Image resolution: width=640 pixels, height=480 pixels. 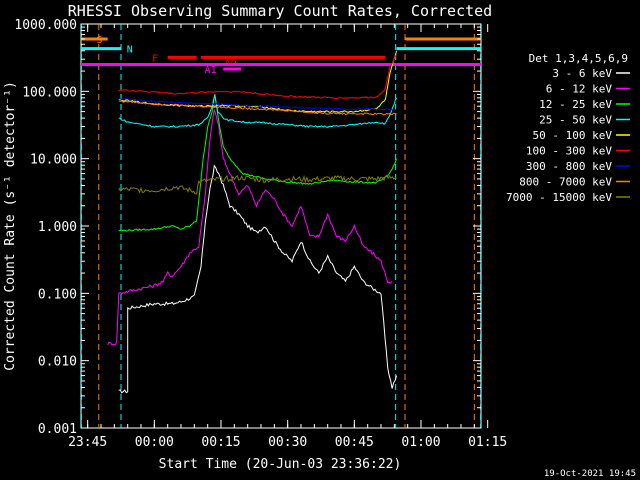 What do you see at coordinates (57, 294) in the screenshot?
I see `y-tick-label: 0.100` at bounding box center [57, 294].